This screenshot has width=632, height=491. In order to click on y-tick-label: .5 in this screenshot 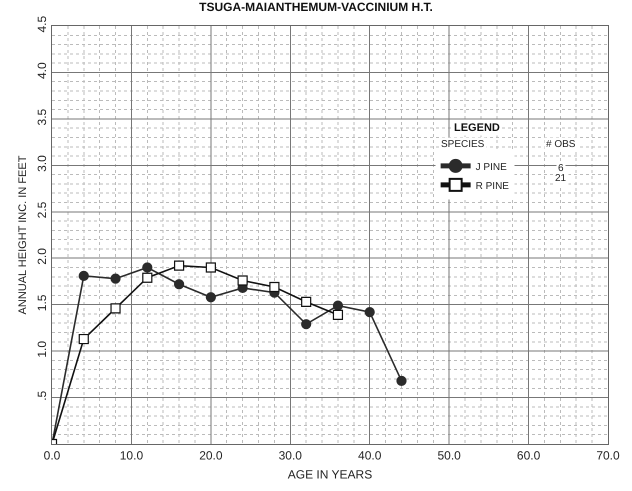, I will do `click(42, 395)`.